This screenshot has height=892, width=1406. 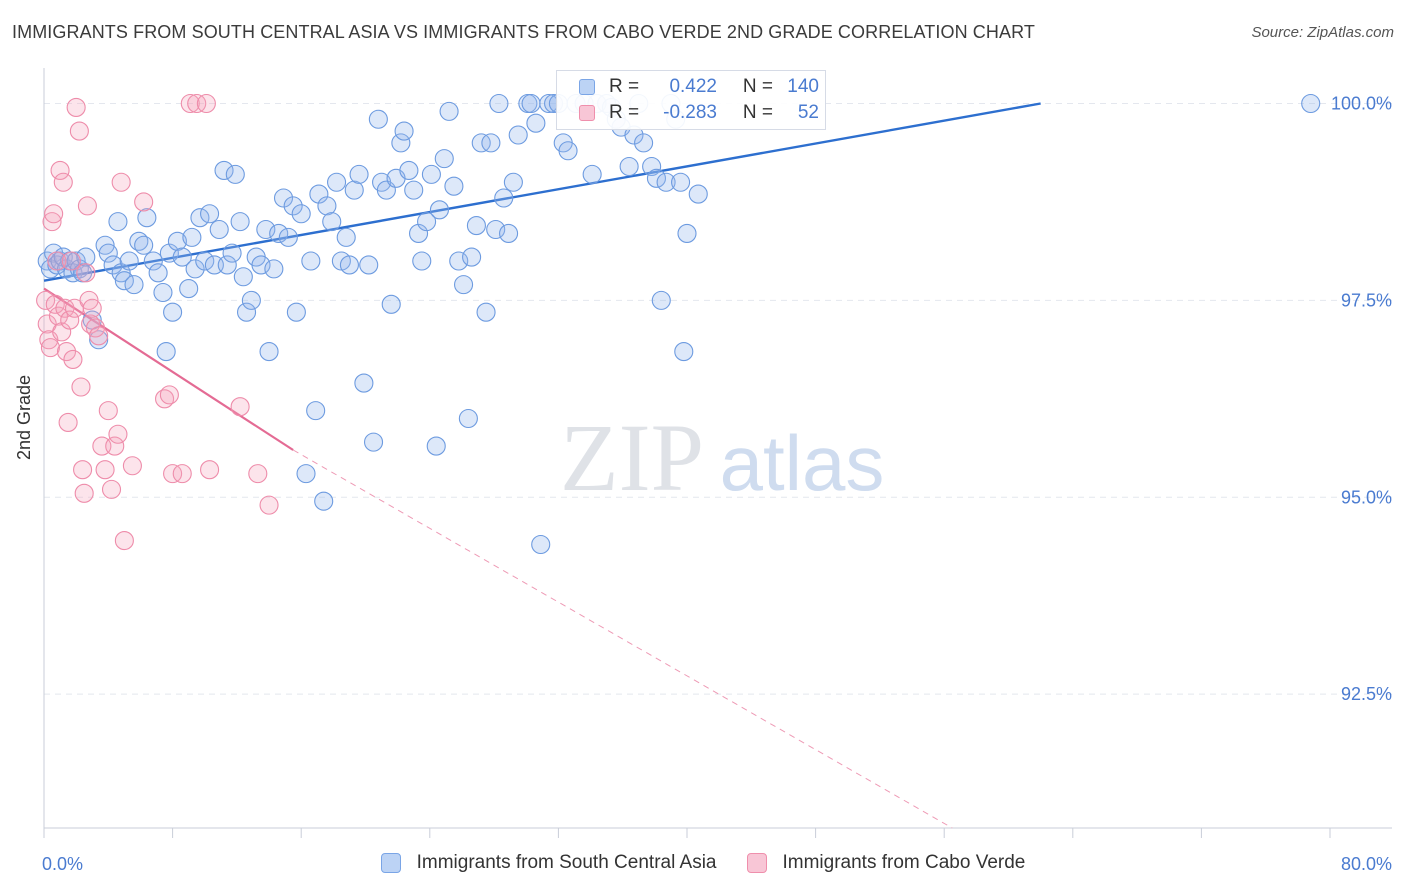 What do you see at coordinates (566, 862) in the screenshot?
I see `series-legend-label: Immigrants from South Central Asia` at bounding box center [566, 862].